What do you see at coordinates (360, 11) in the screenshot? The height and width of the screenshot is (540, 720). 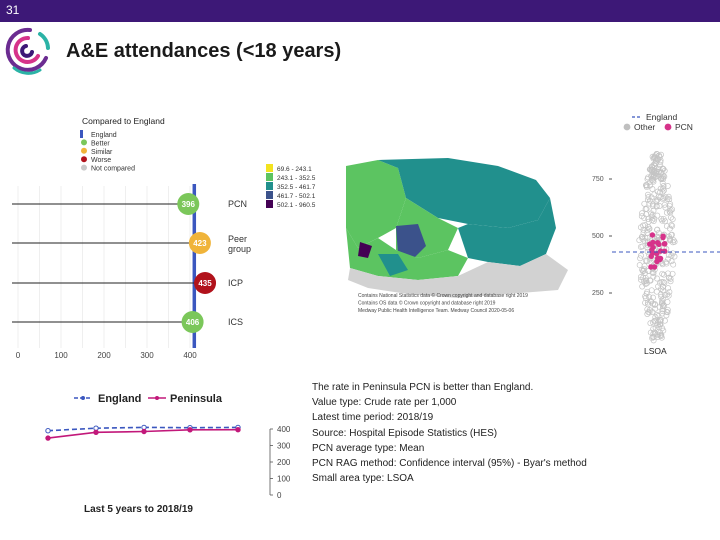 I see `header-bar: 31` at bounding box center [360, 11].